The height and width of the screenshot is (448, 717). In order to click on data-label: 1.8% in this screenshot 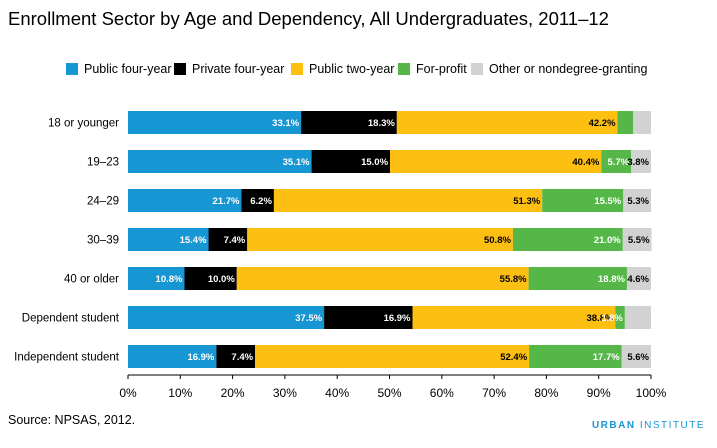, I will do `click(612, 318)`.